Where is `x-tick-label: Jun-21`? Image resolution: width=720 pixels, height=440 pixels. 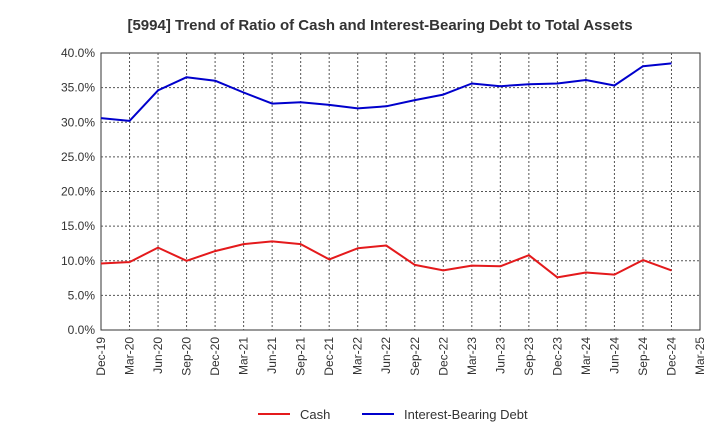
x-tick-label: Jun-21 is located at coordinates (272, 355).